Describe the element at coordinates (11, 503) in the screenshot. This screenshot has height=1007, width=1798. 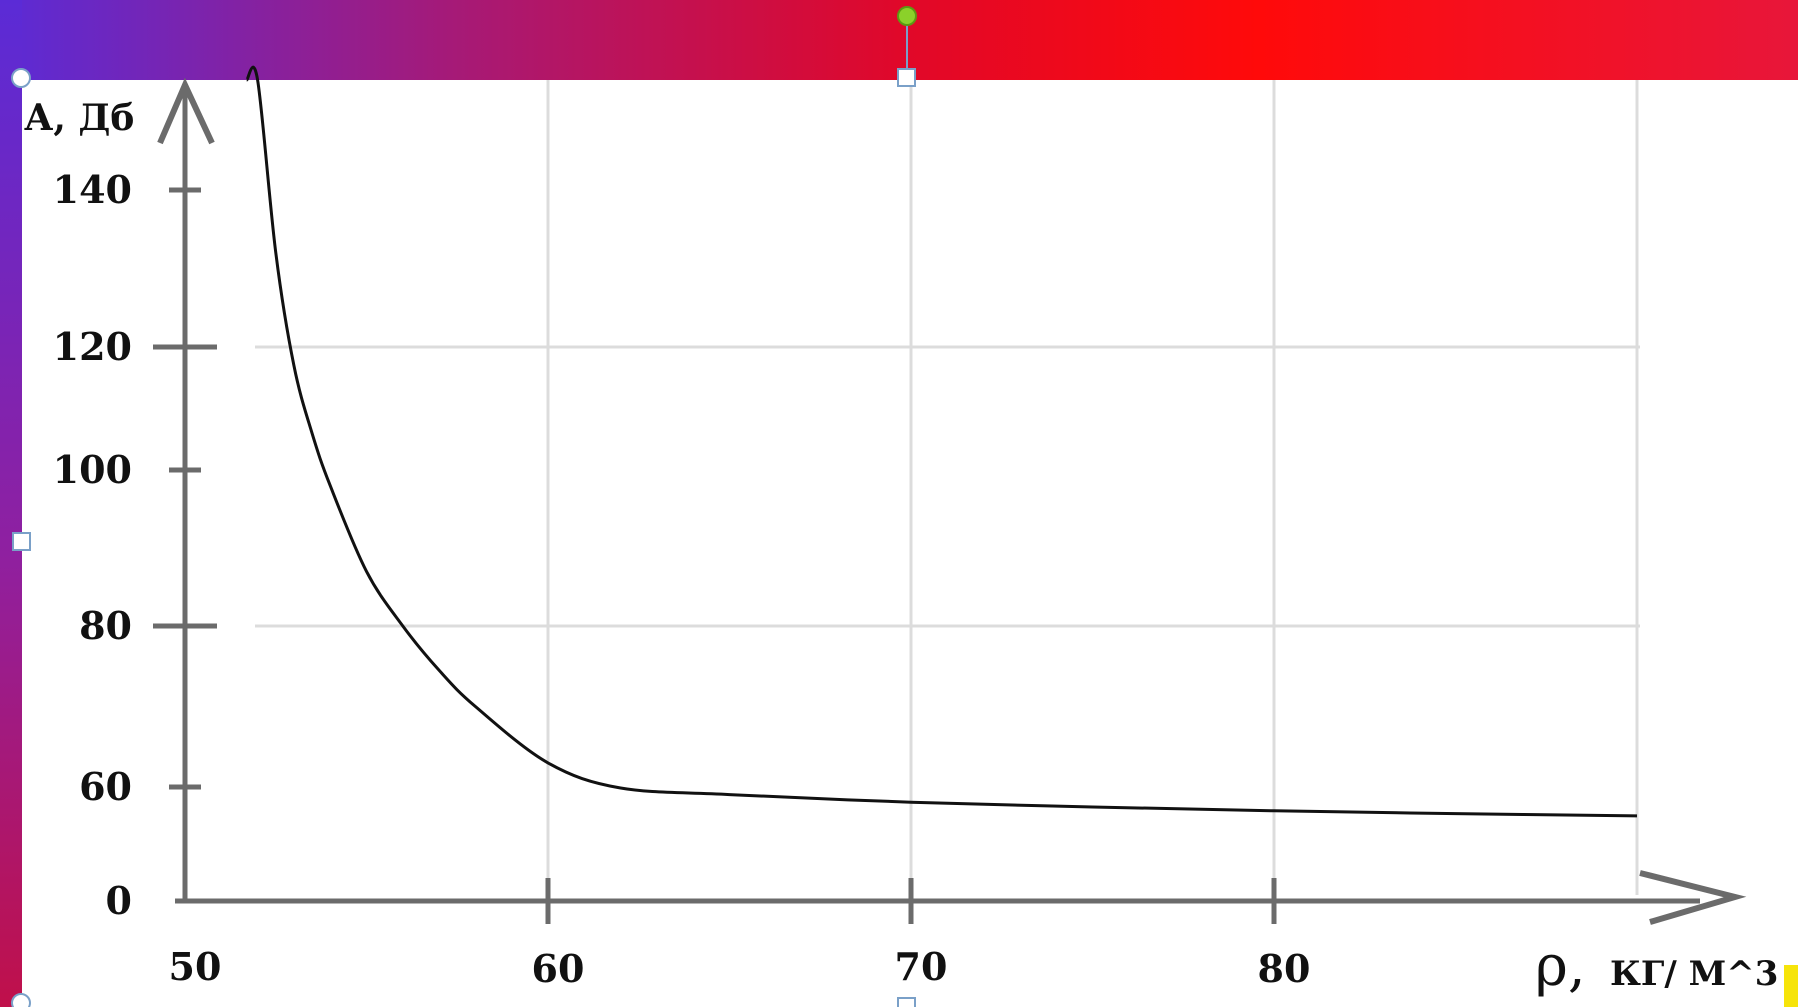
I see `left-gradient-band` at that location.